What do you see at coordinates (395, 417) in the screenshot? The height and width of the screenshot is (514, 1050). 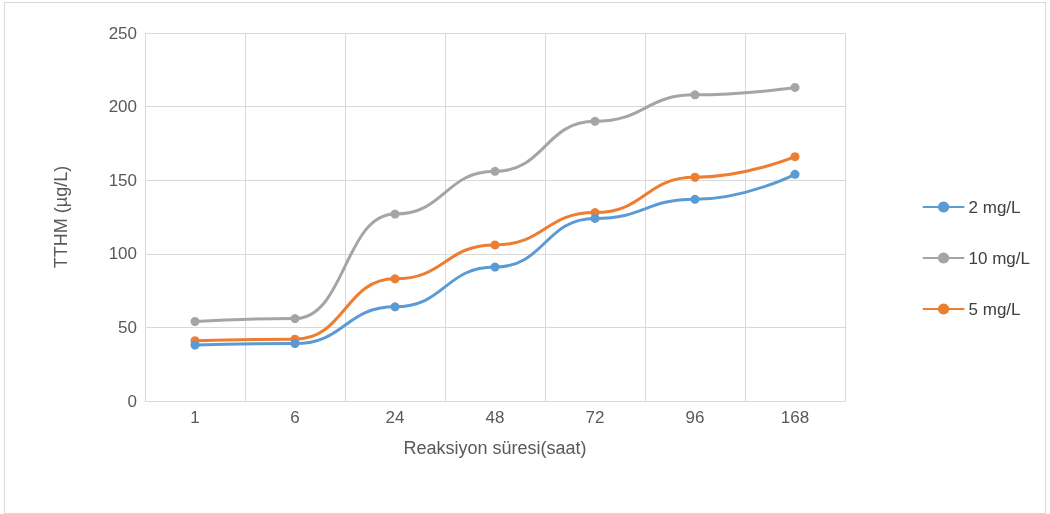 I see `x-tick-label: 24` at bounding box center [395, 417].